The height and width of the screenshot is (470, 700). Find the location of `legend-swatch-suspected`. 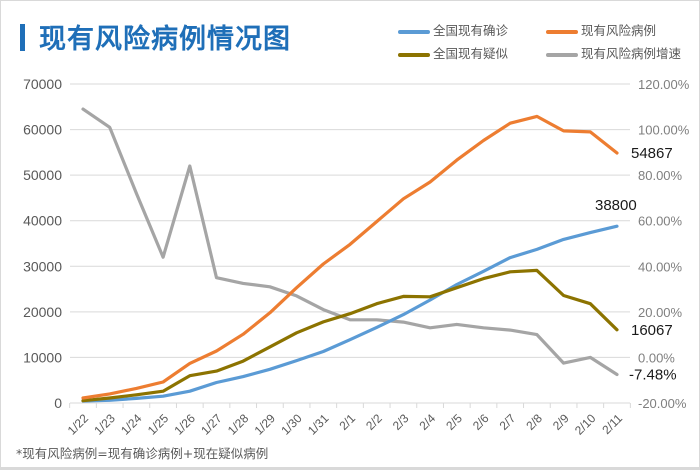

legend-swatch-suspected is located at coordinates (414, 54).